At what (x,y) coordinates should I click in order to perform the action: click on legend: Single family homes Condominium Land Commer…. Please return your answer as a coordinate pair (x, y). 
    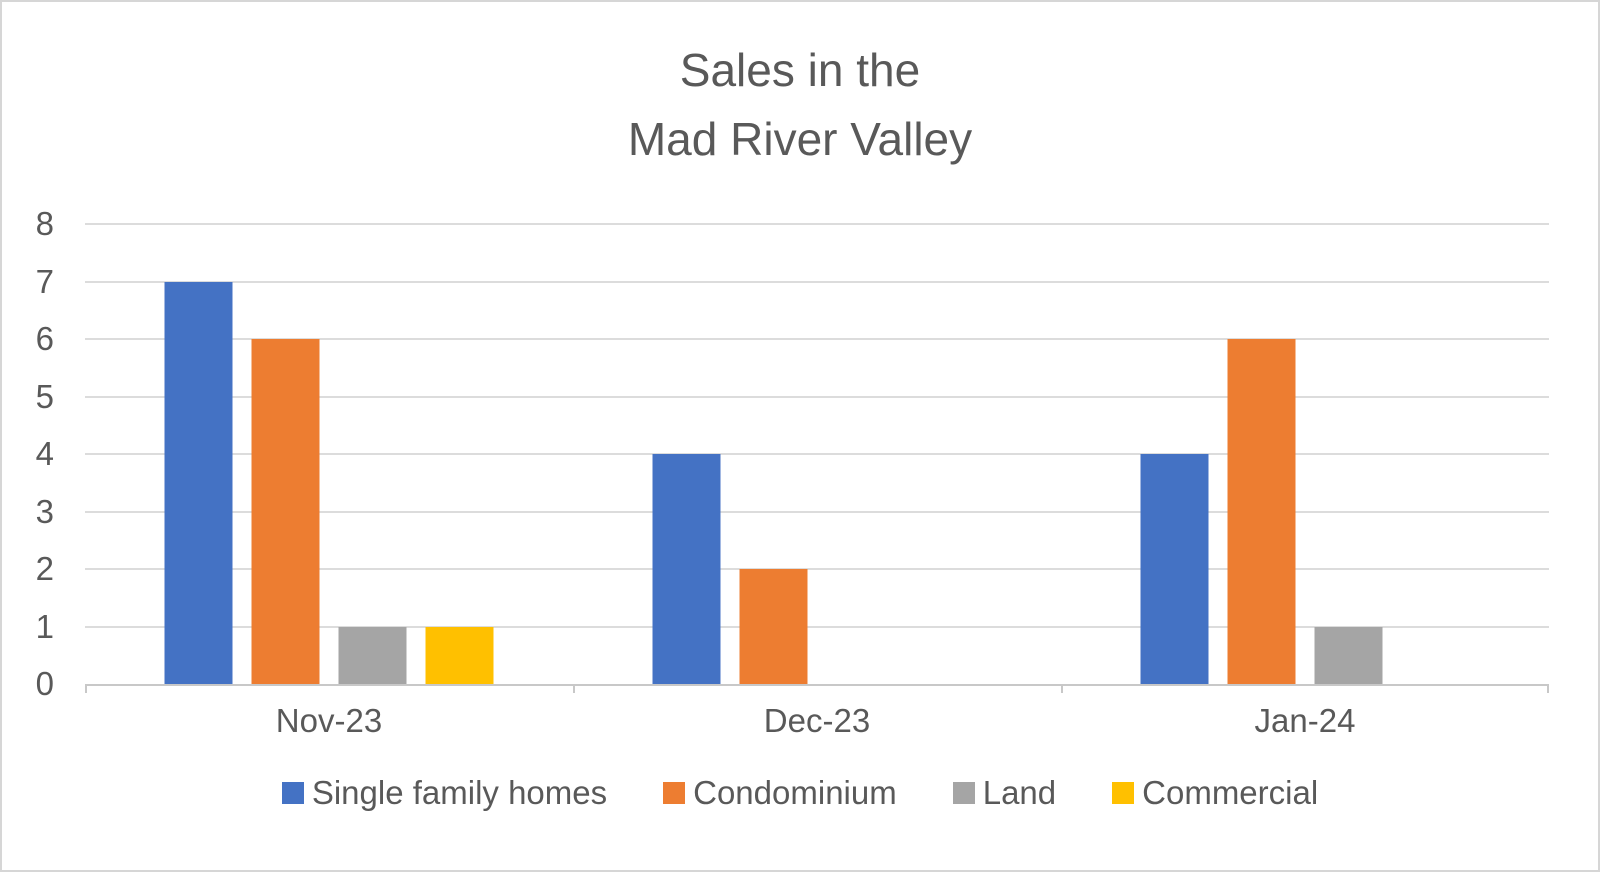
    Looking at the image, I should click on (800, 793).